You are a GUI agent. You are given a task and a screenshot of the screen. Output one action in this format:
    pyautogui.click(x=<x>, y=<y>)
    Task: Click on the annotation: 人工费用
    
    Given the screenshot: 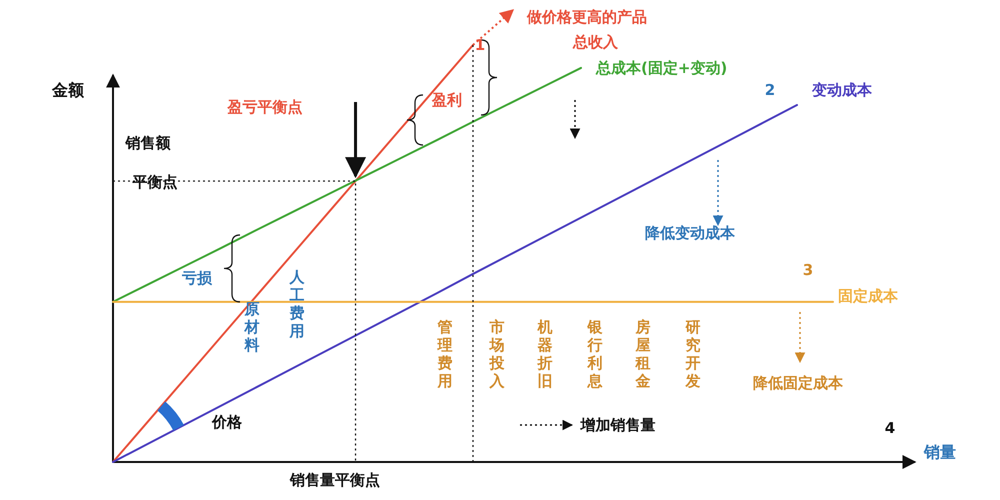 What is the action you would take?
    pyautogui.click(x=297, y=304)
    